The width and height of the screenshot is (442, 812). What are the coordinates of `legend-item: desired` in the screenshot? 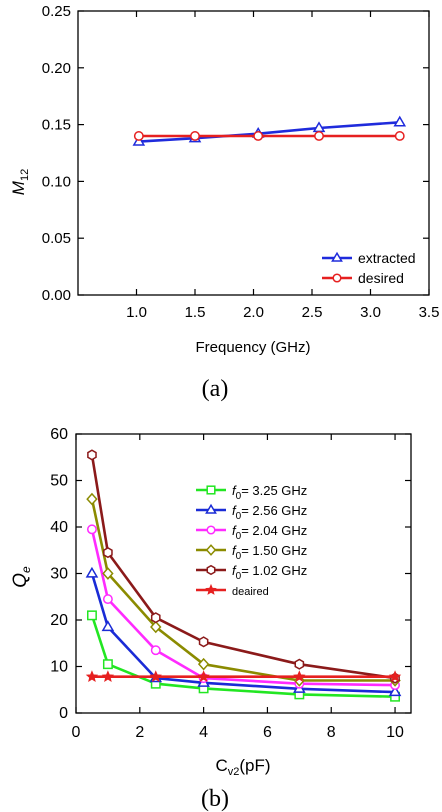 It's located at (363, 278).